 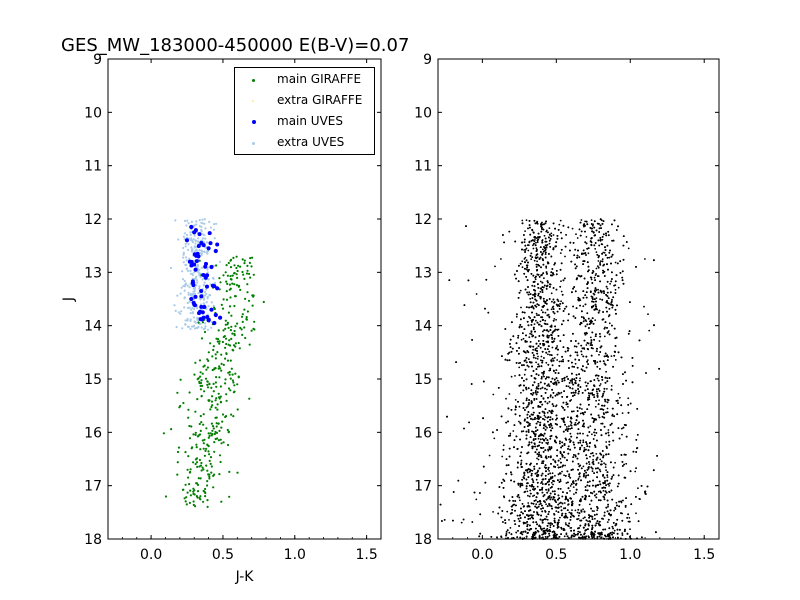 I want to click on y-tick-label: 11, so click(x=423, y=167).